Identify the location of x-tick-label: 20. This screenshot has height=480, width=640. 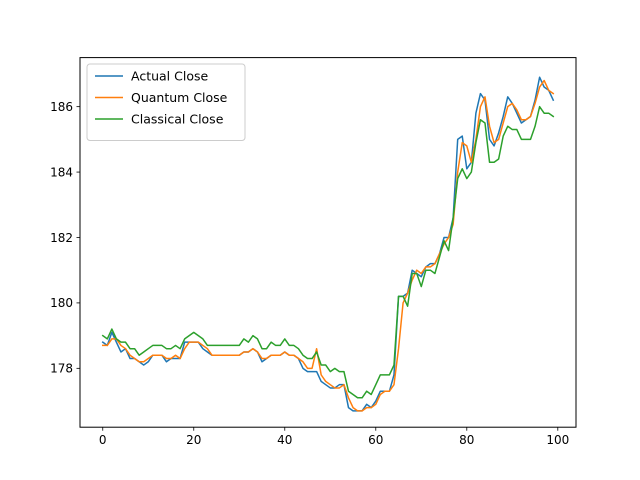
(193, 440).